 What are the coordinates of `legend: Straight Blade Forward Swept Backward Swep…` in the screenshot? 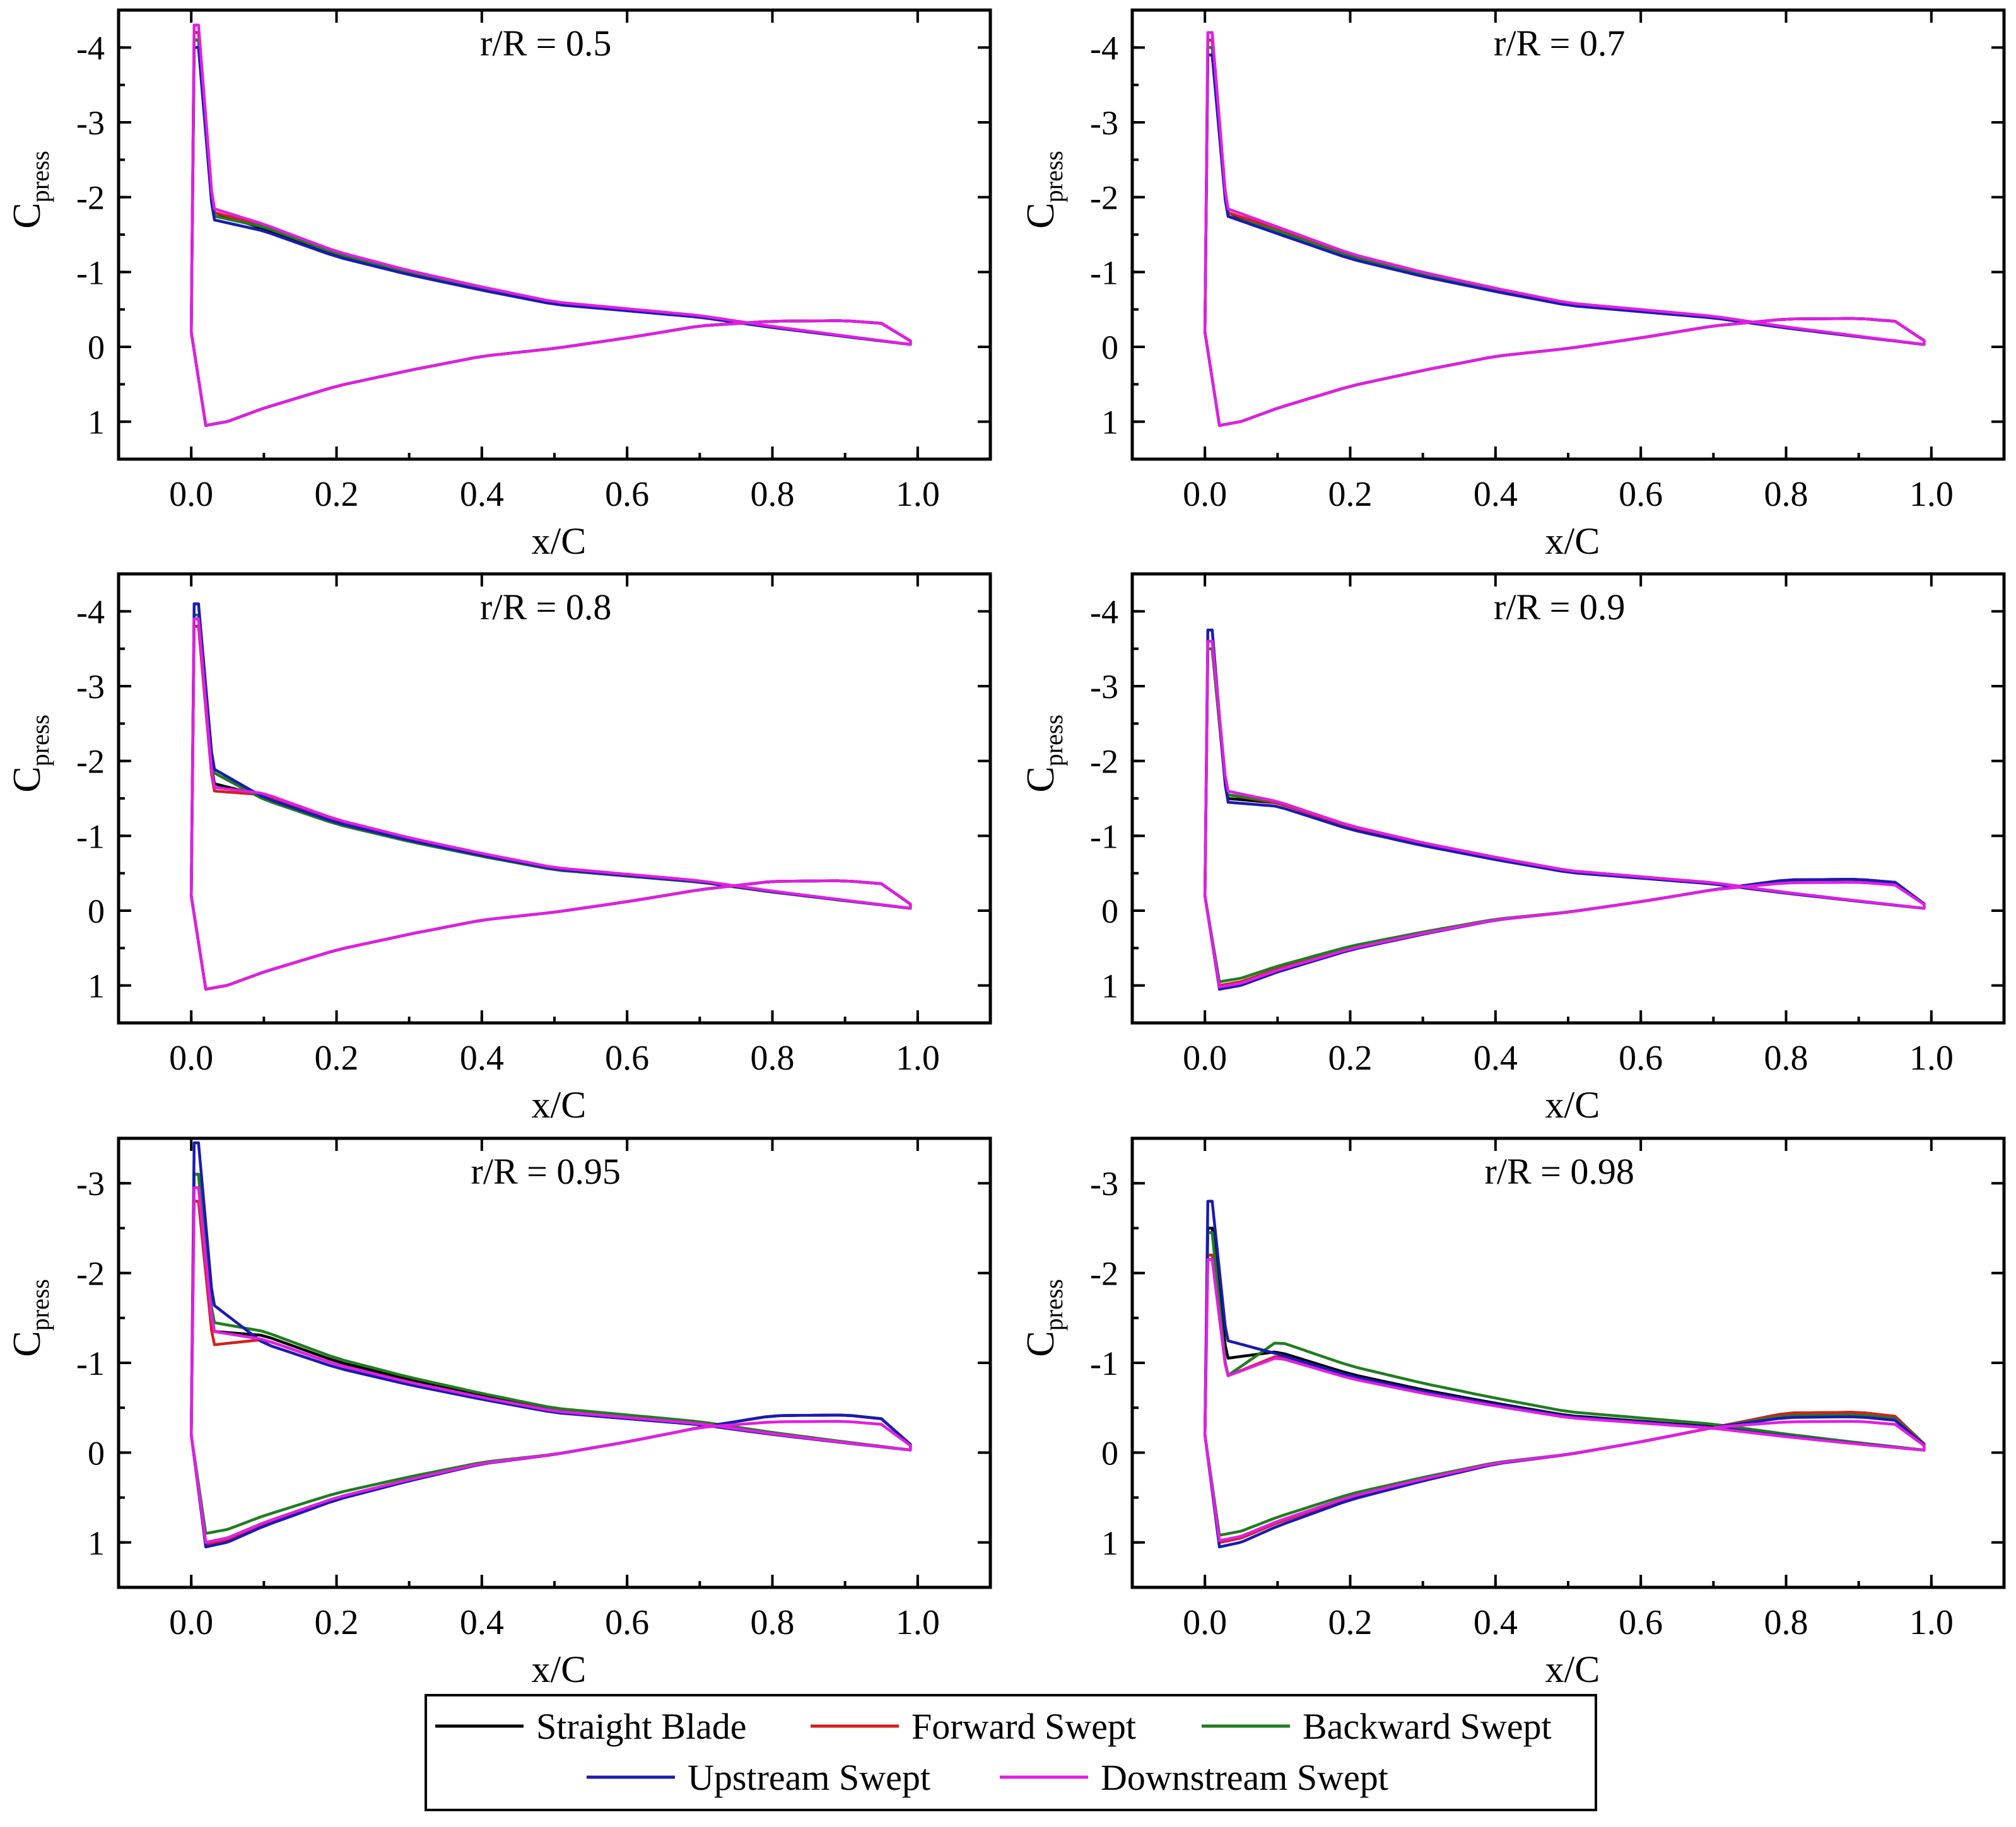 It's located at (1011, 1753).